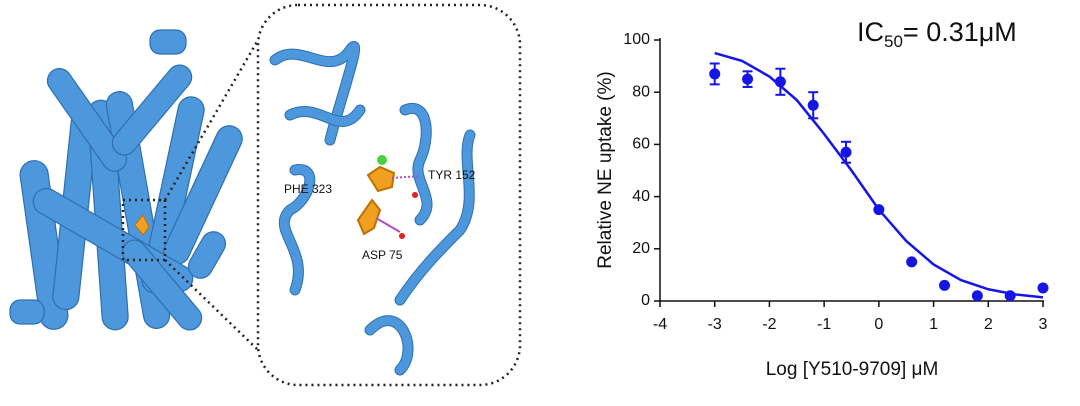 The image size is (1080, 406). What do you see at coordinates (641, 91) in the screenshot?
I see `y-tick-label: 80` at bounding box center [641, 91].